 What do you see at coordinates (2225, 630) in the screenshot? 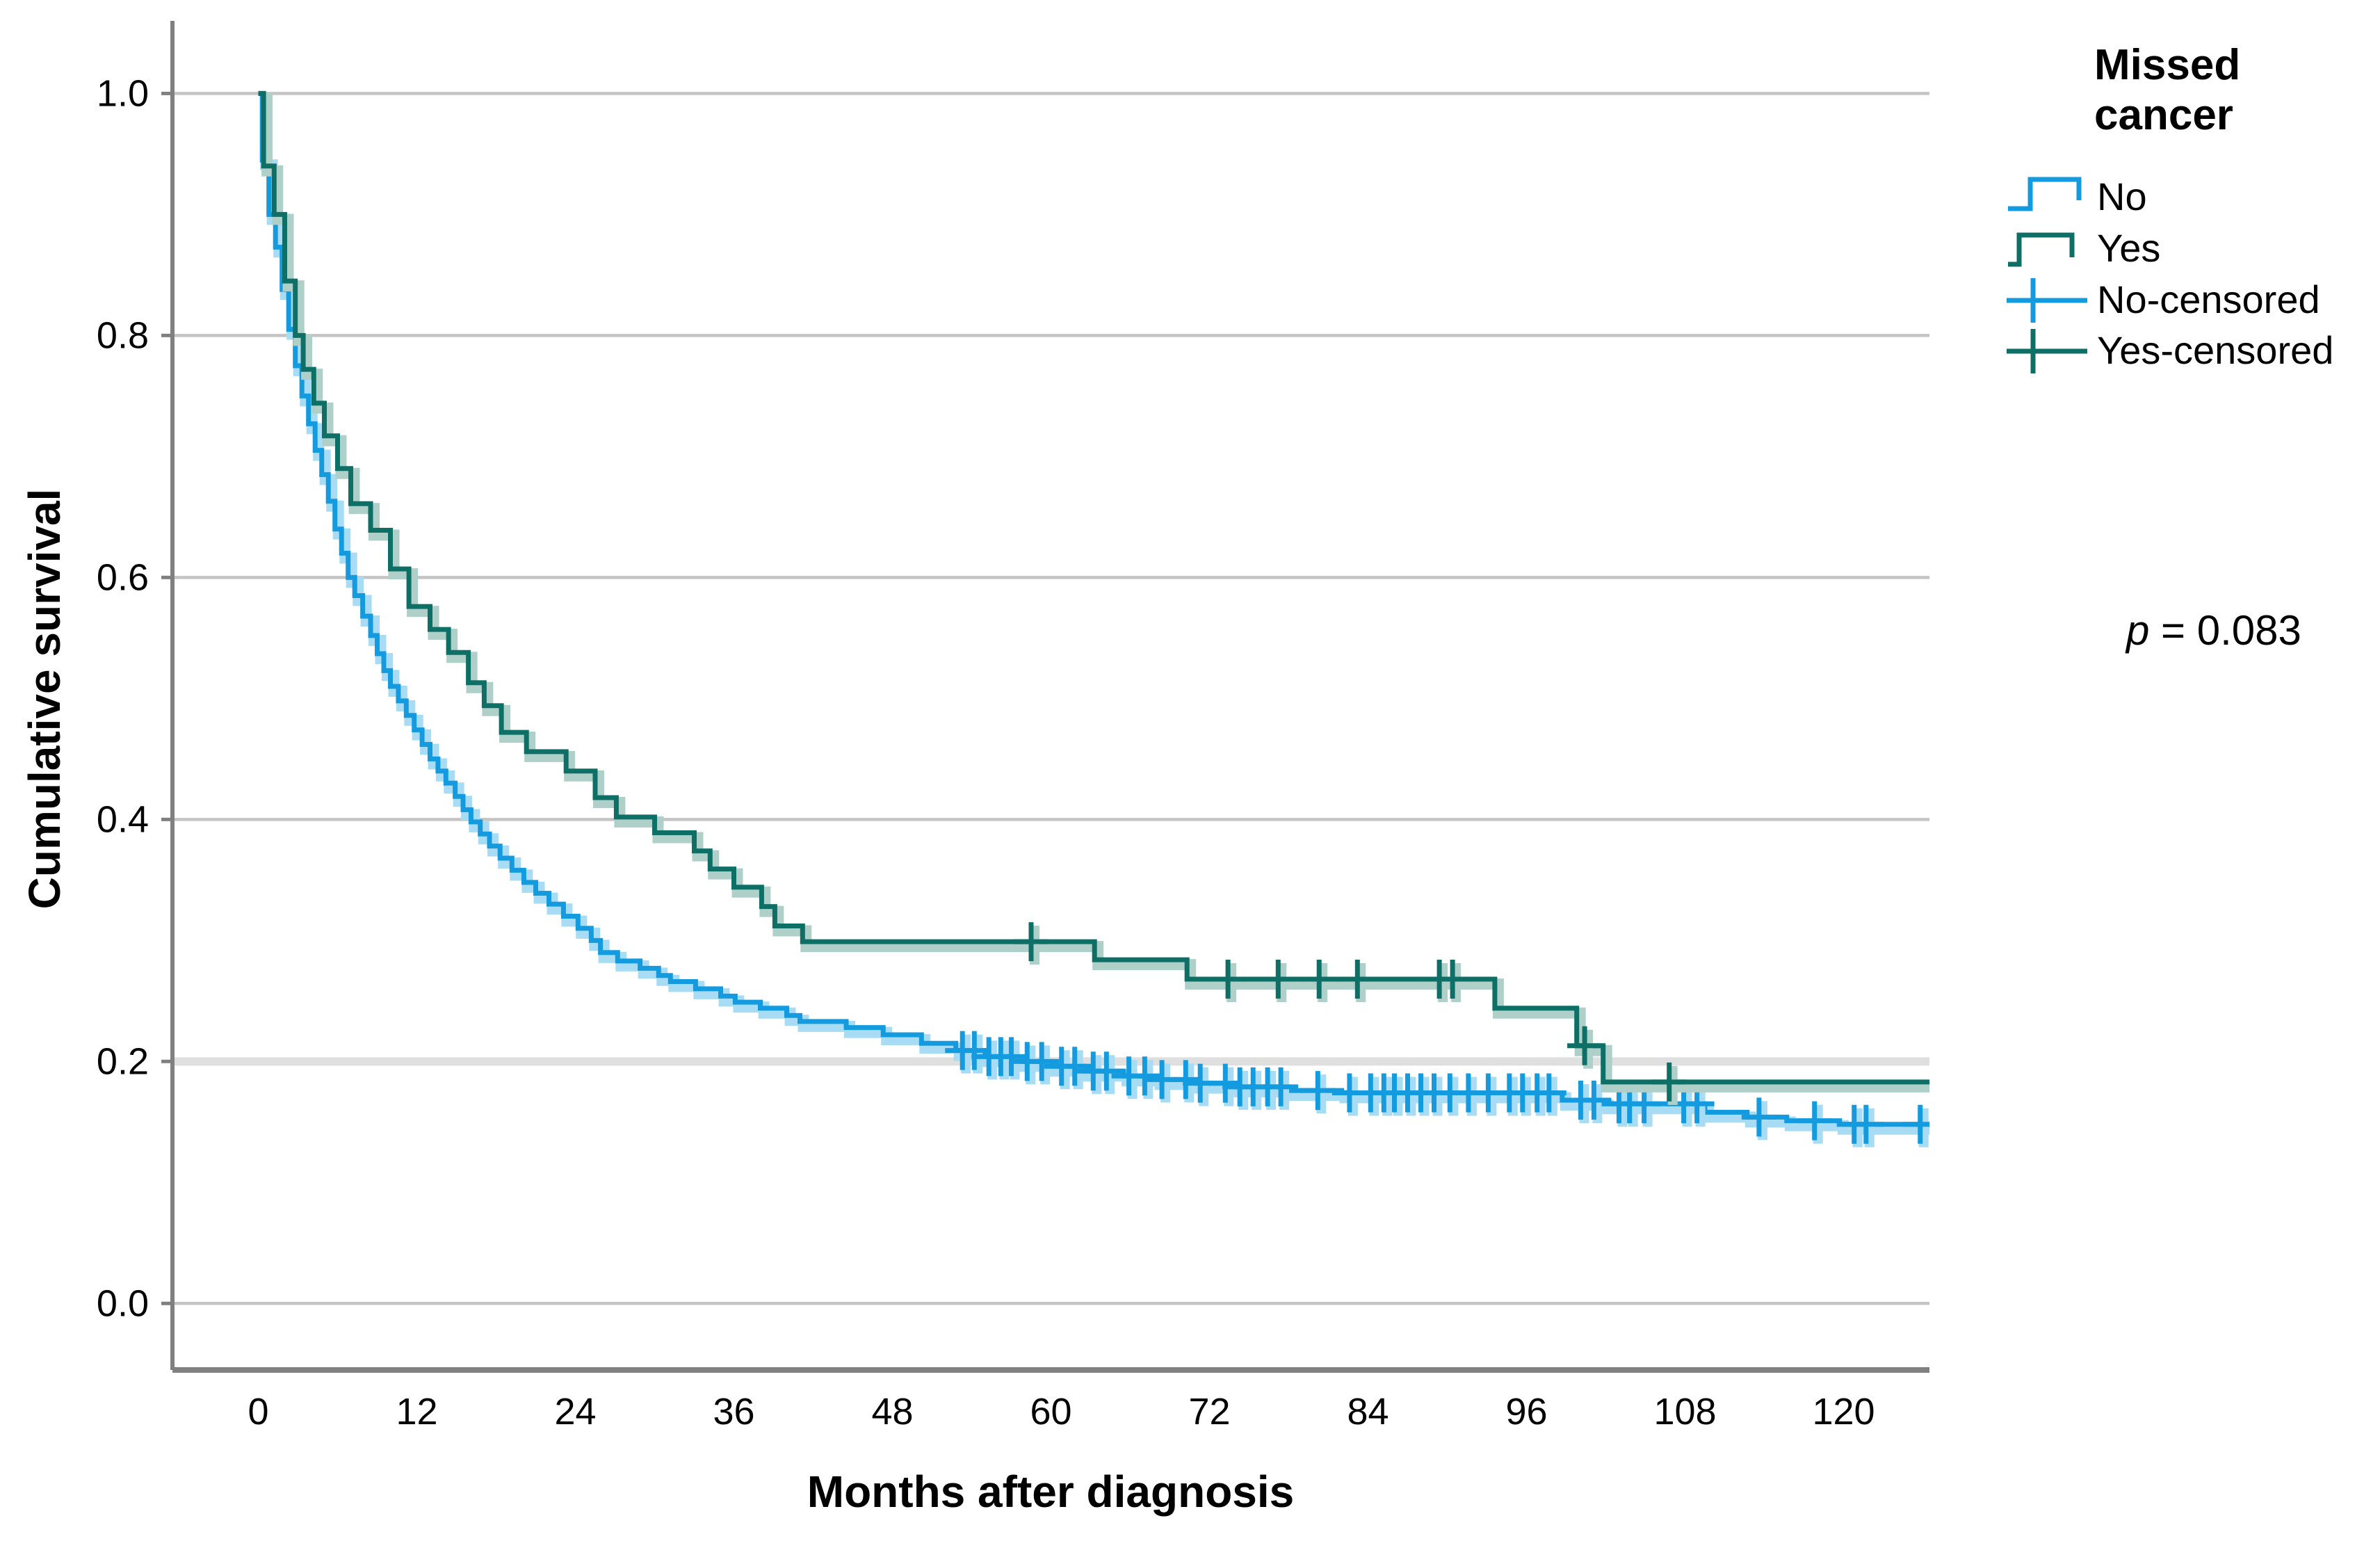
I see `p-value-text: = 0.083` at bounding box center [2225, 630].